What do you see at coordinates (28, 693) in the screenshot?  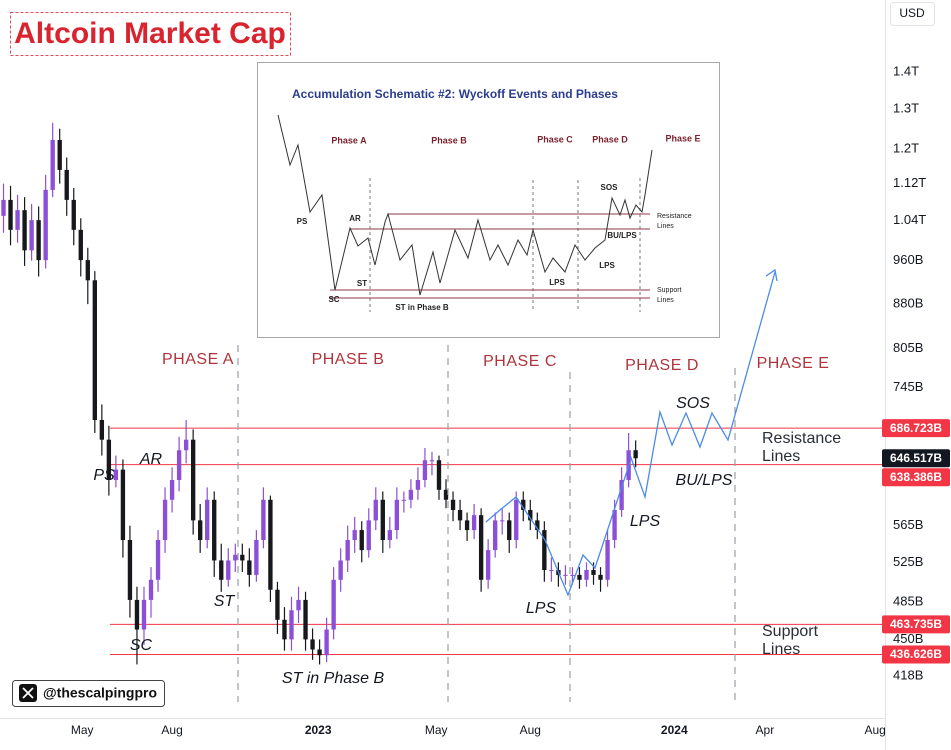 I see `x-logo-mark` at bounding box center [28, 693].